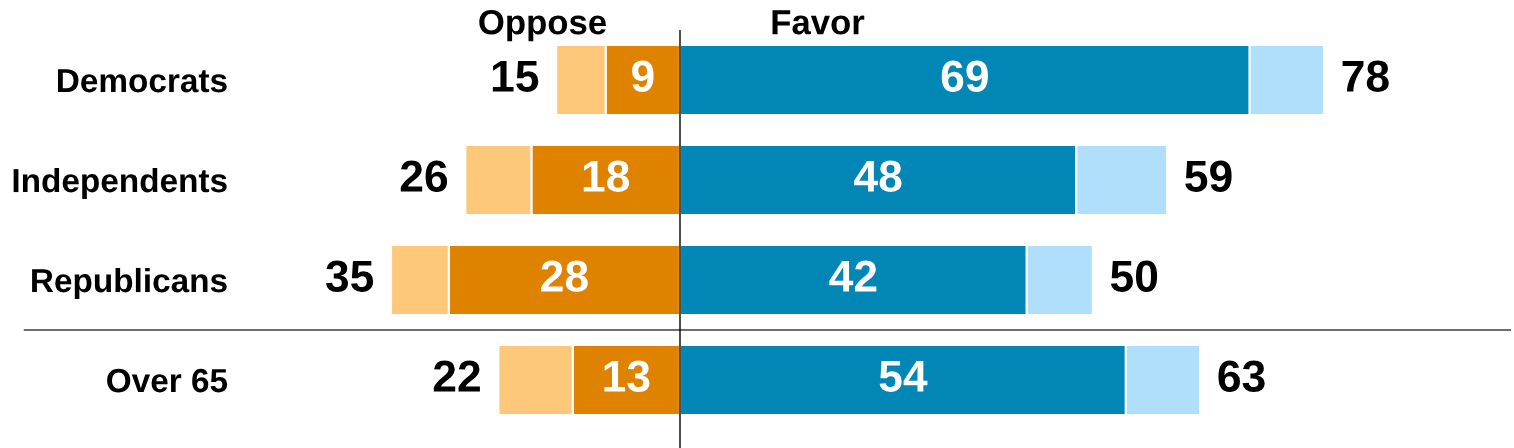 The image size is (1514, 448). What do you see at coordinates (424, 176) in the screenshot?
I see `annotation: 26` at bounding box center [424, 176].